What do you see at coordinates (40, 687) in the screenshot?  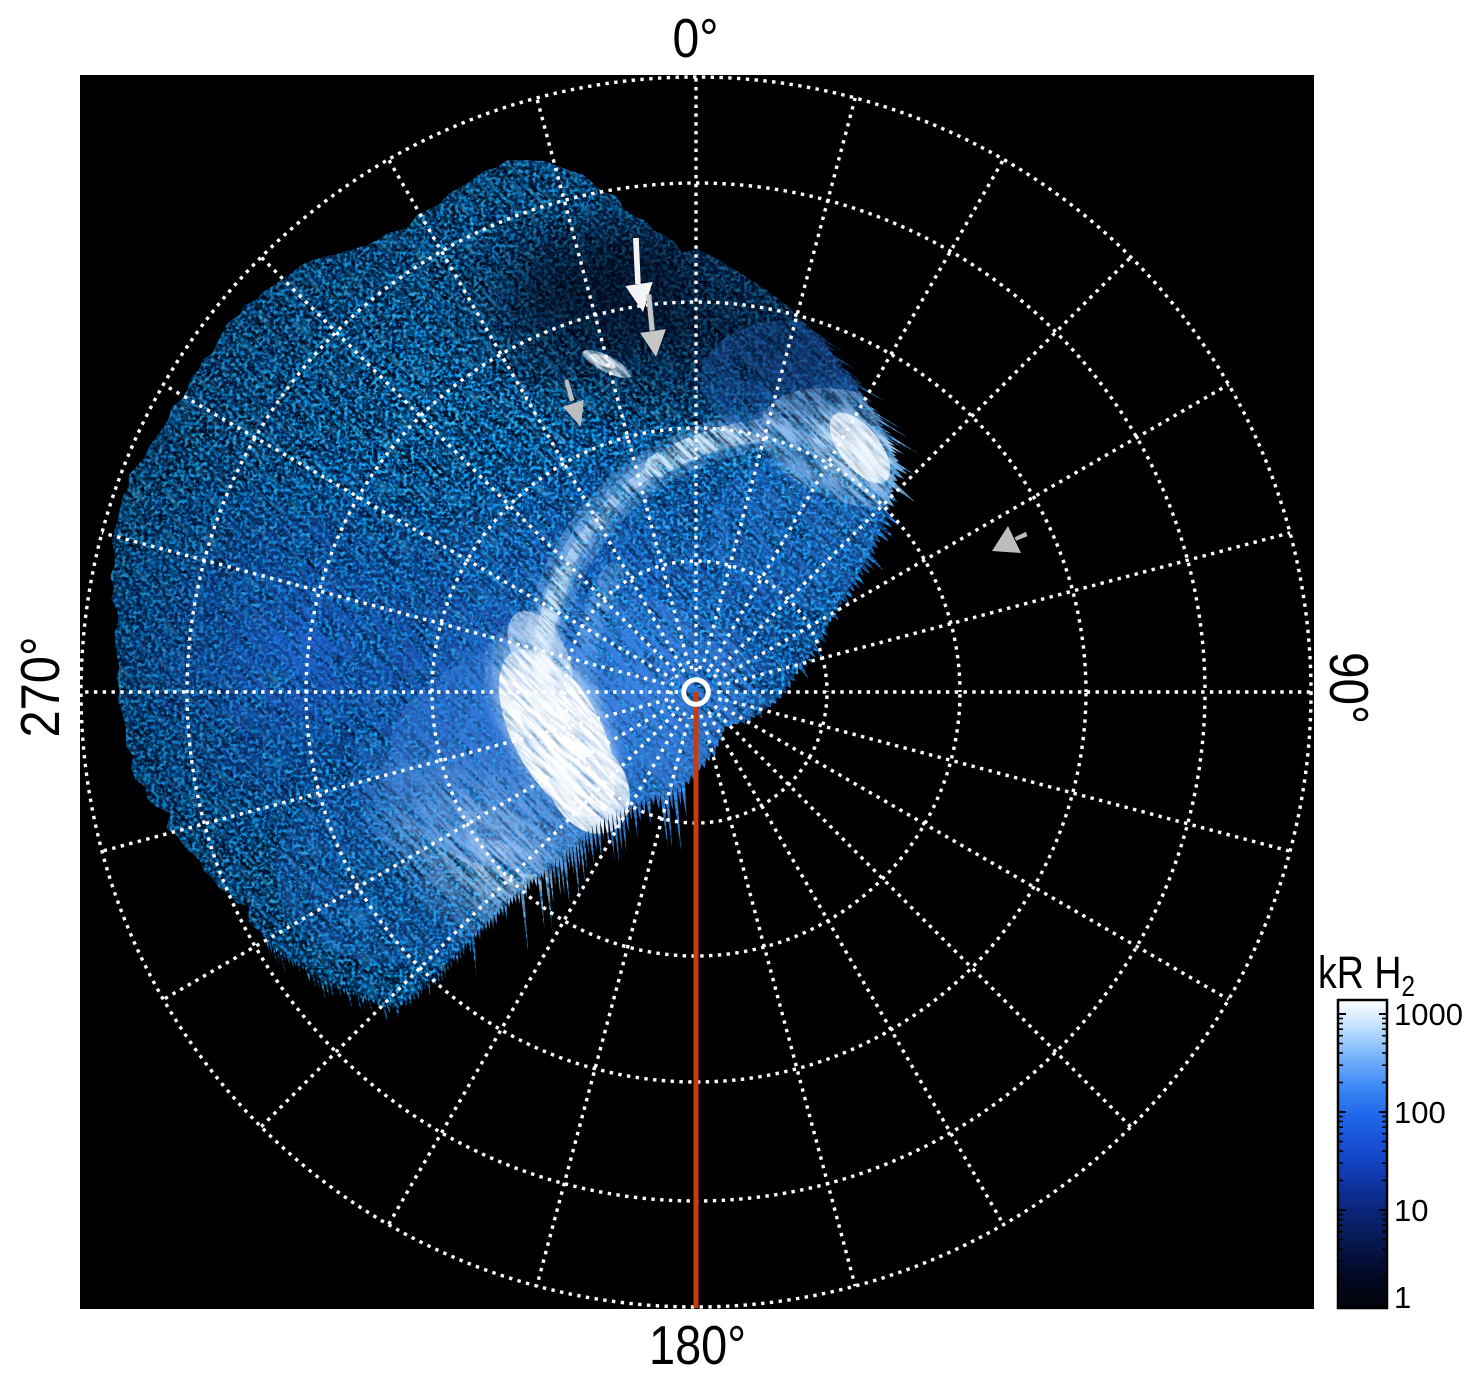 I see `svg-text: 270°` at bounding box center [40, 687].